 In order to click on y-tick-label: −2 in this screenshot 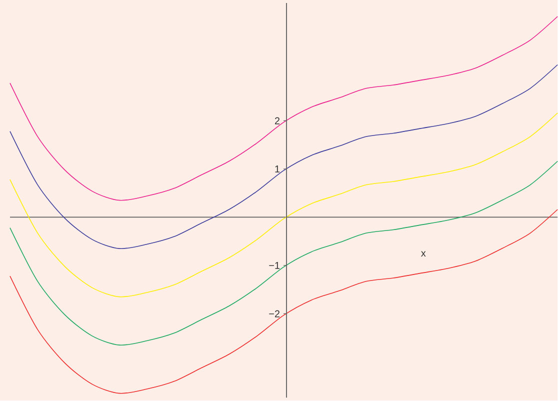, I will do `click(274, 314)`.